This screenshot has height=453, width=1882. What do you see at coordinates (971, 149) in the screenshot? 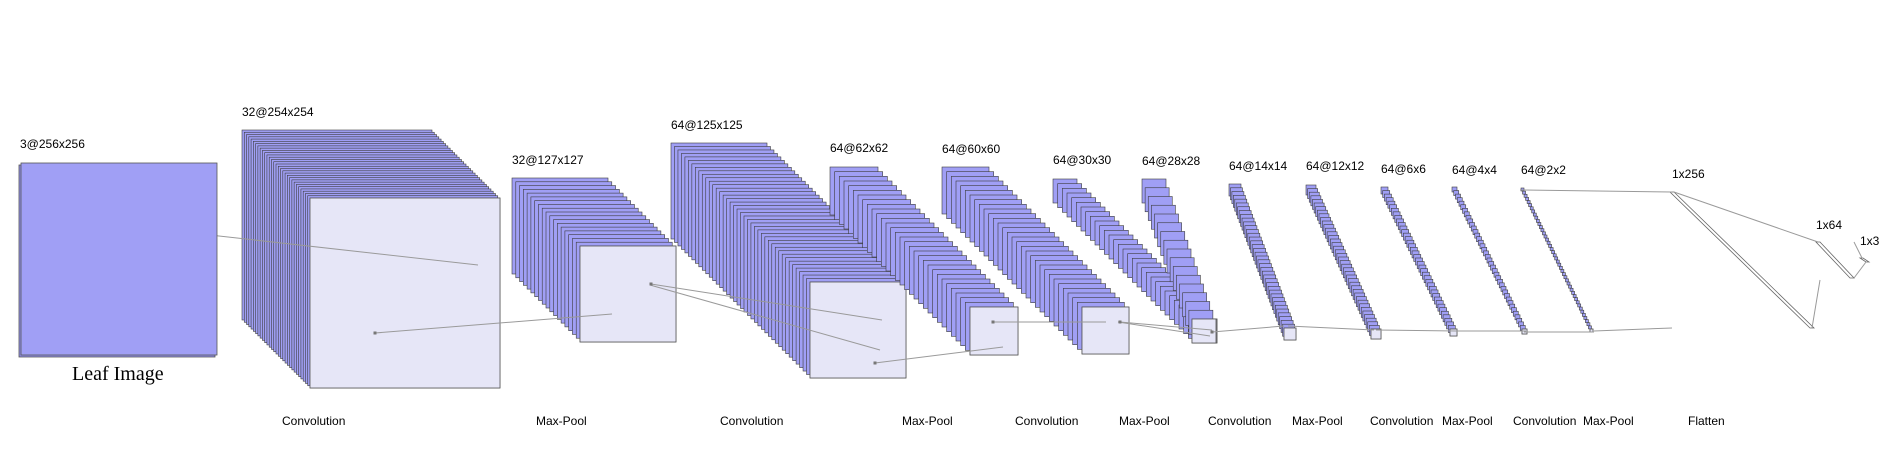
I see `layer-dim-label-conv3: 64@60x60` at bounding box center [971, 149].